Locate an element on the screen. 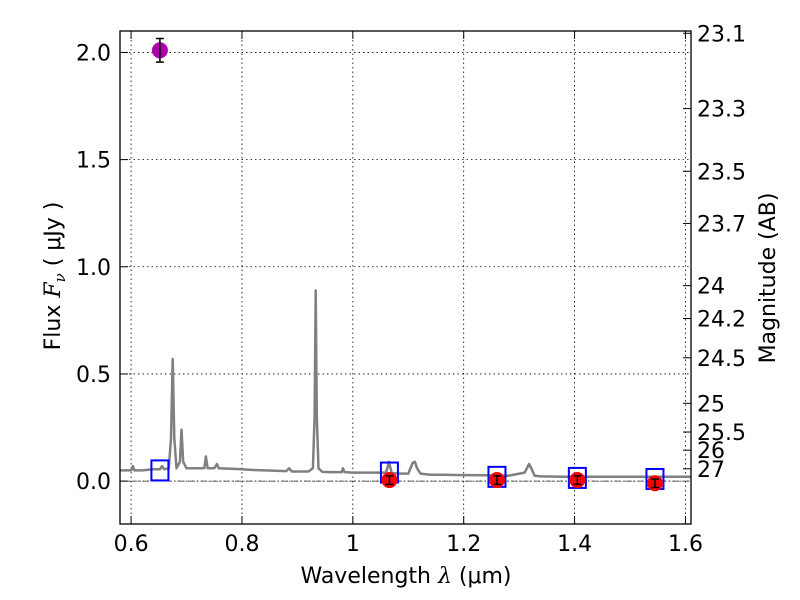 This screenshot has height=600, width=800. y-tick-label: 0.0 is located at coordinates (93, 482).